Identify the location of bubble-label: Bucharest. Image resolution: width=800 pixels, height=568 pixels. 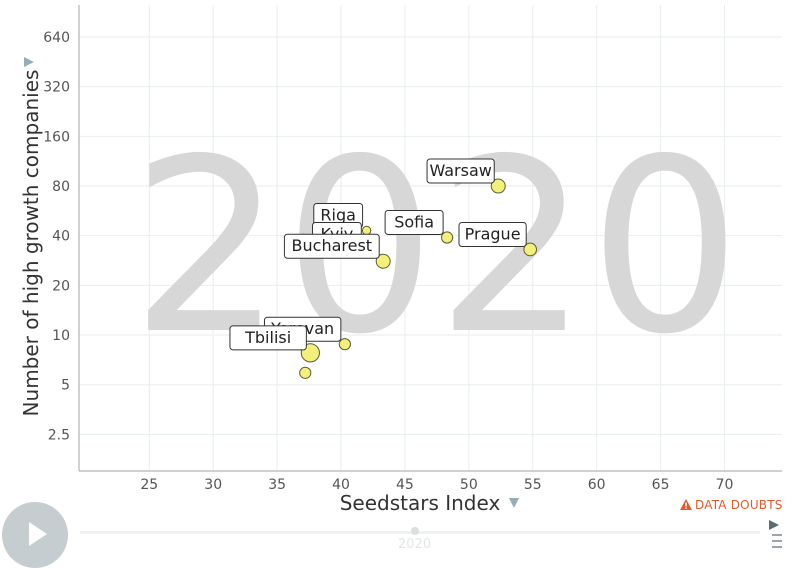
(331, 246).